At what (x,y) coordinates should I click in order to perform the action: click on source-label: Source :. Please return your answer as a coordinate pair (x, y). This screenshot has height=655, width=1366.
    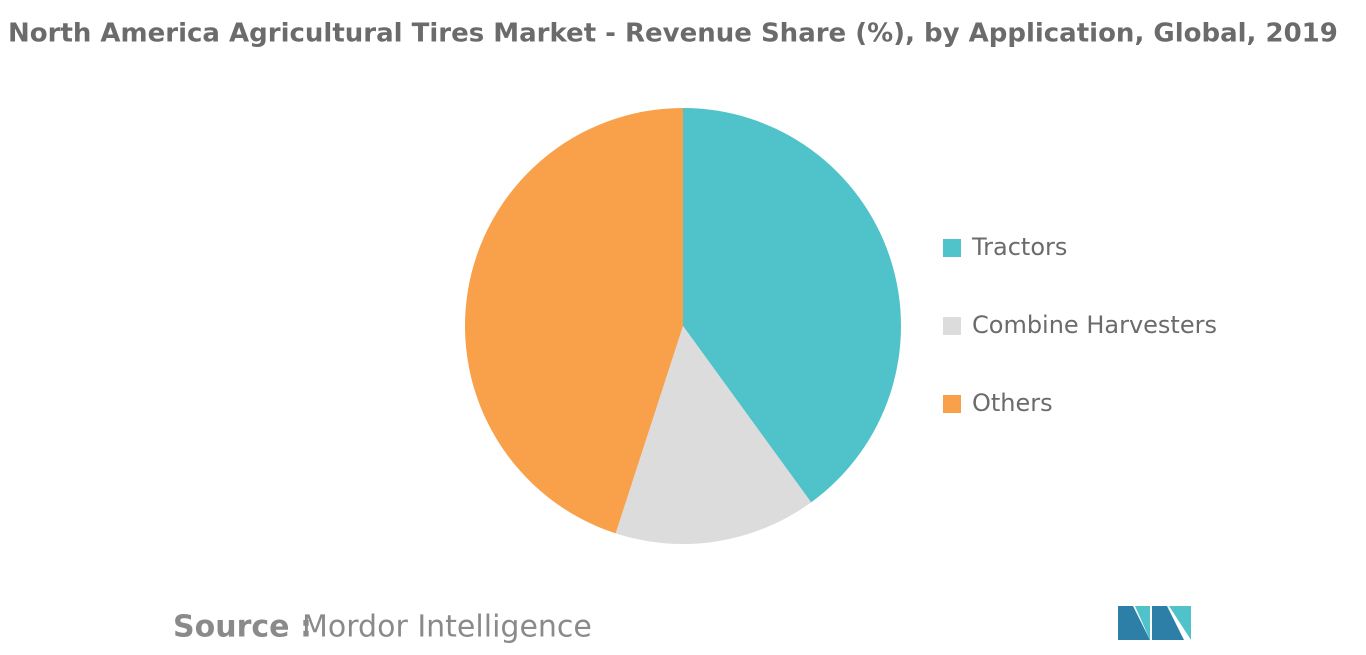
    Looking at the image, I should click on (242, 627).